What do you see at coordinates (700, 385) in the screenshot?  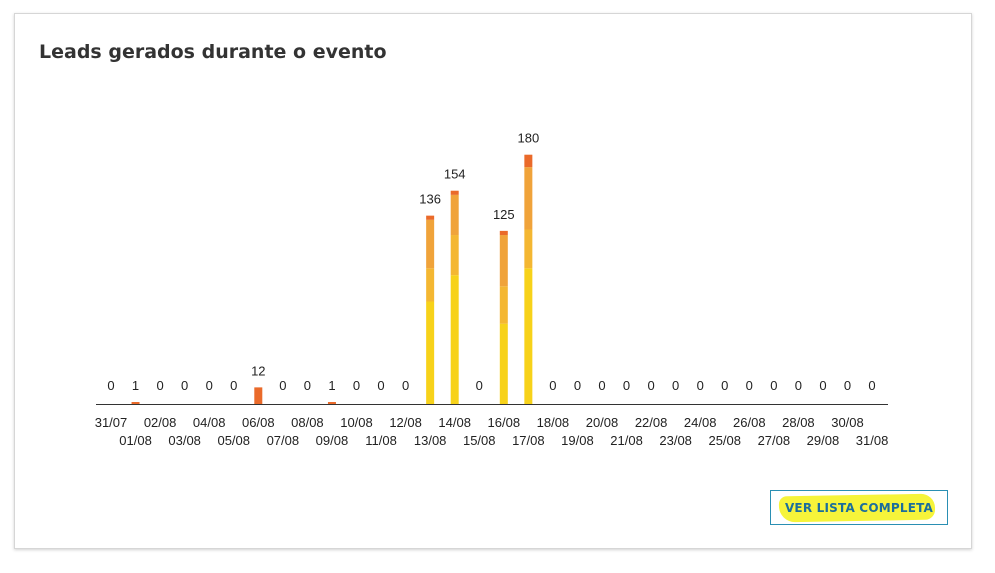 I see `value-label-24-08: 0` at bounding box center [700, 385].